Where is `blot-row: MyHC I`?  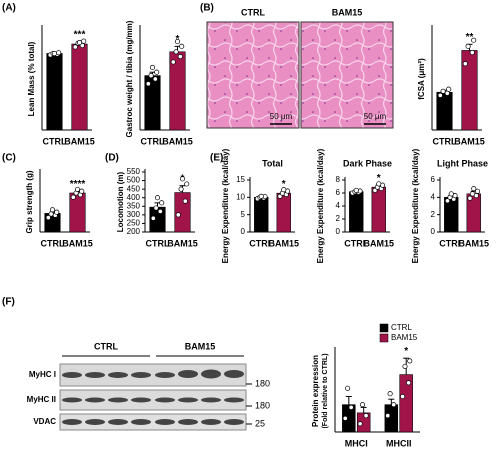 blot-row: MyHC I is located at coordinates (42, 374).